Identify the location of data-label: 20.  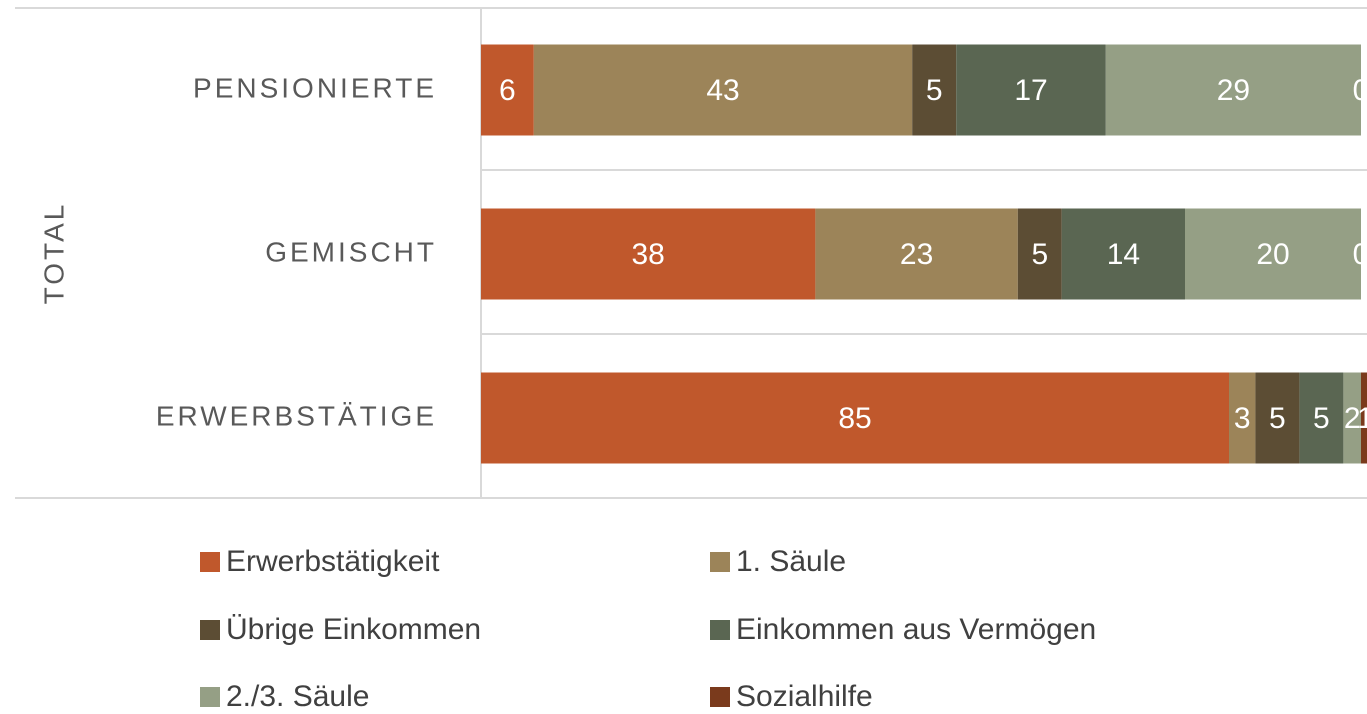
(1272, 254).